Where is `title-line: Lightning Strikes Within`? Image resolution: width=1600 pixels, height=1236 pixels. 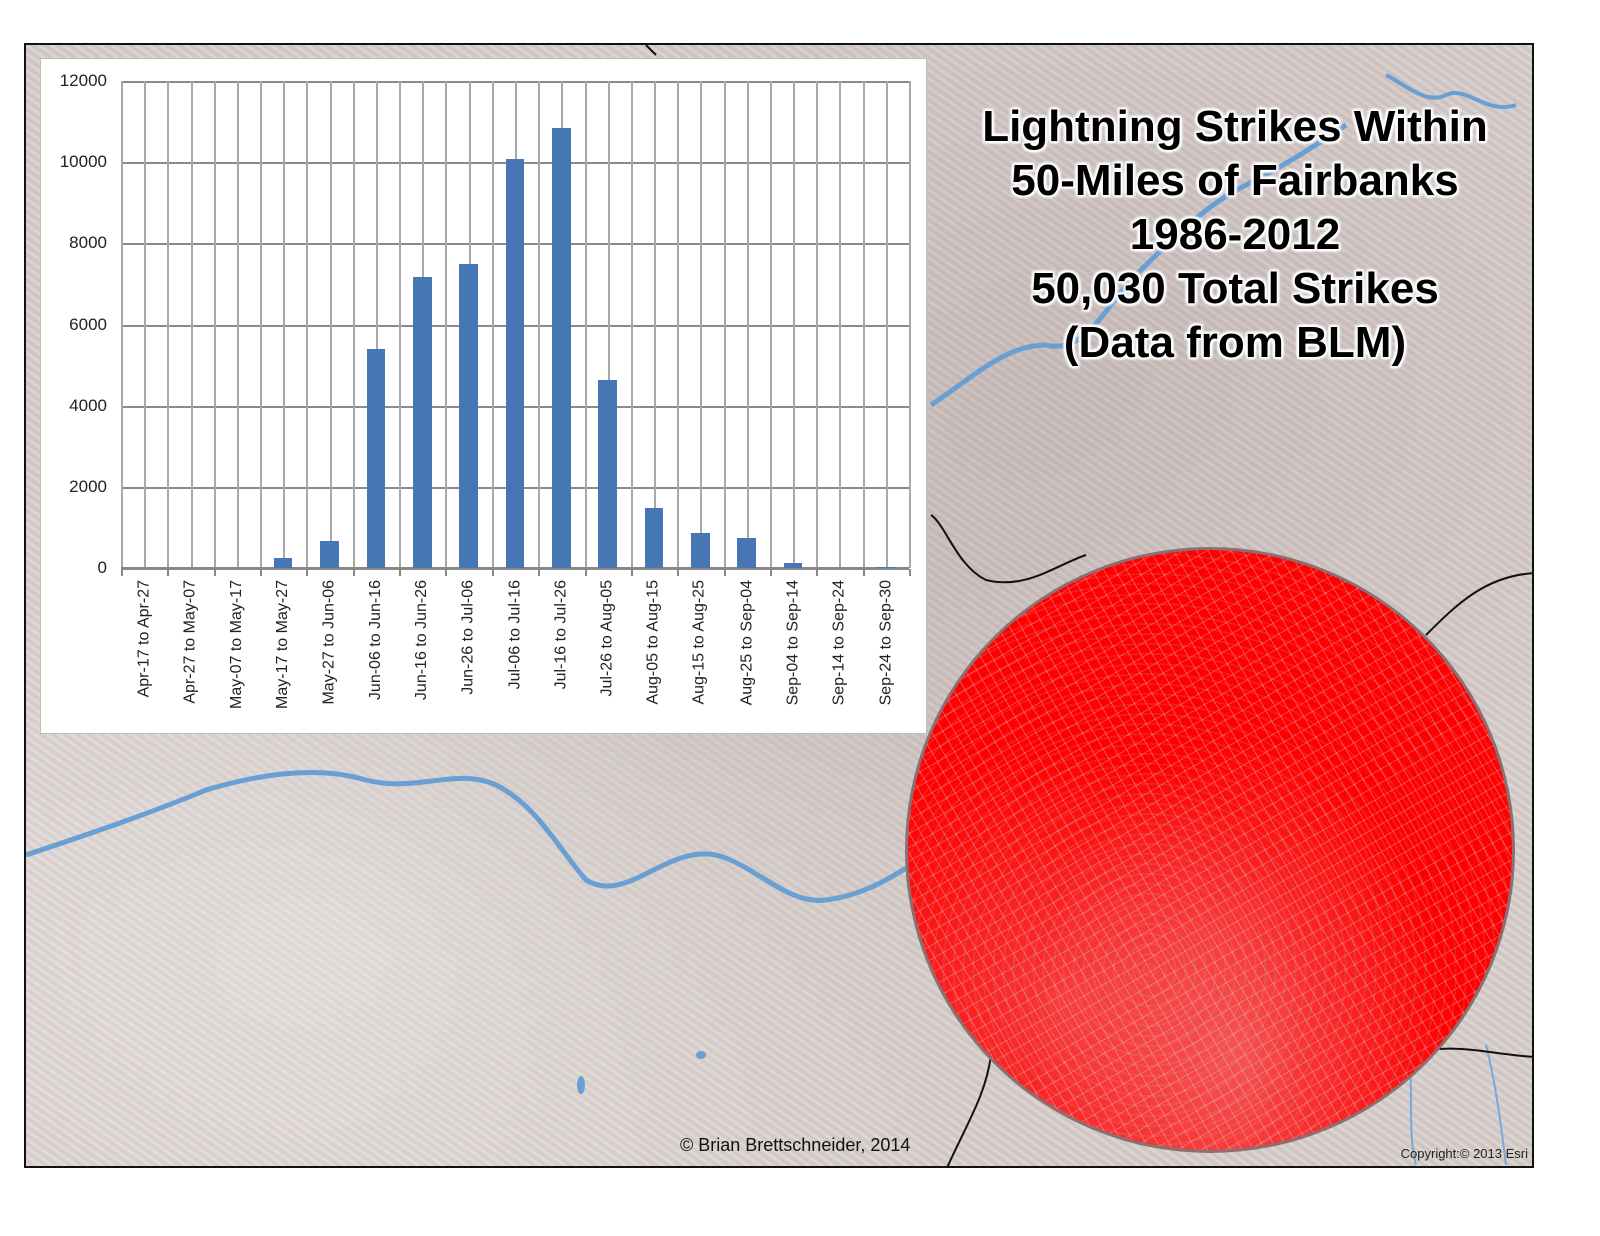 title-line: Lightning Strikes Within is located at coordinates (1235, 126).